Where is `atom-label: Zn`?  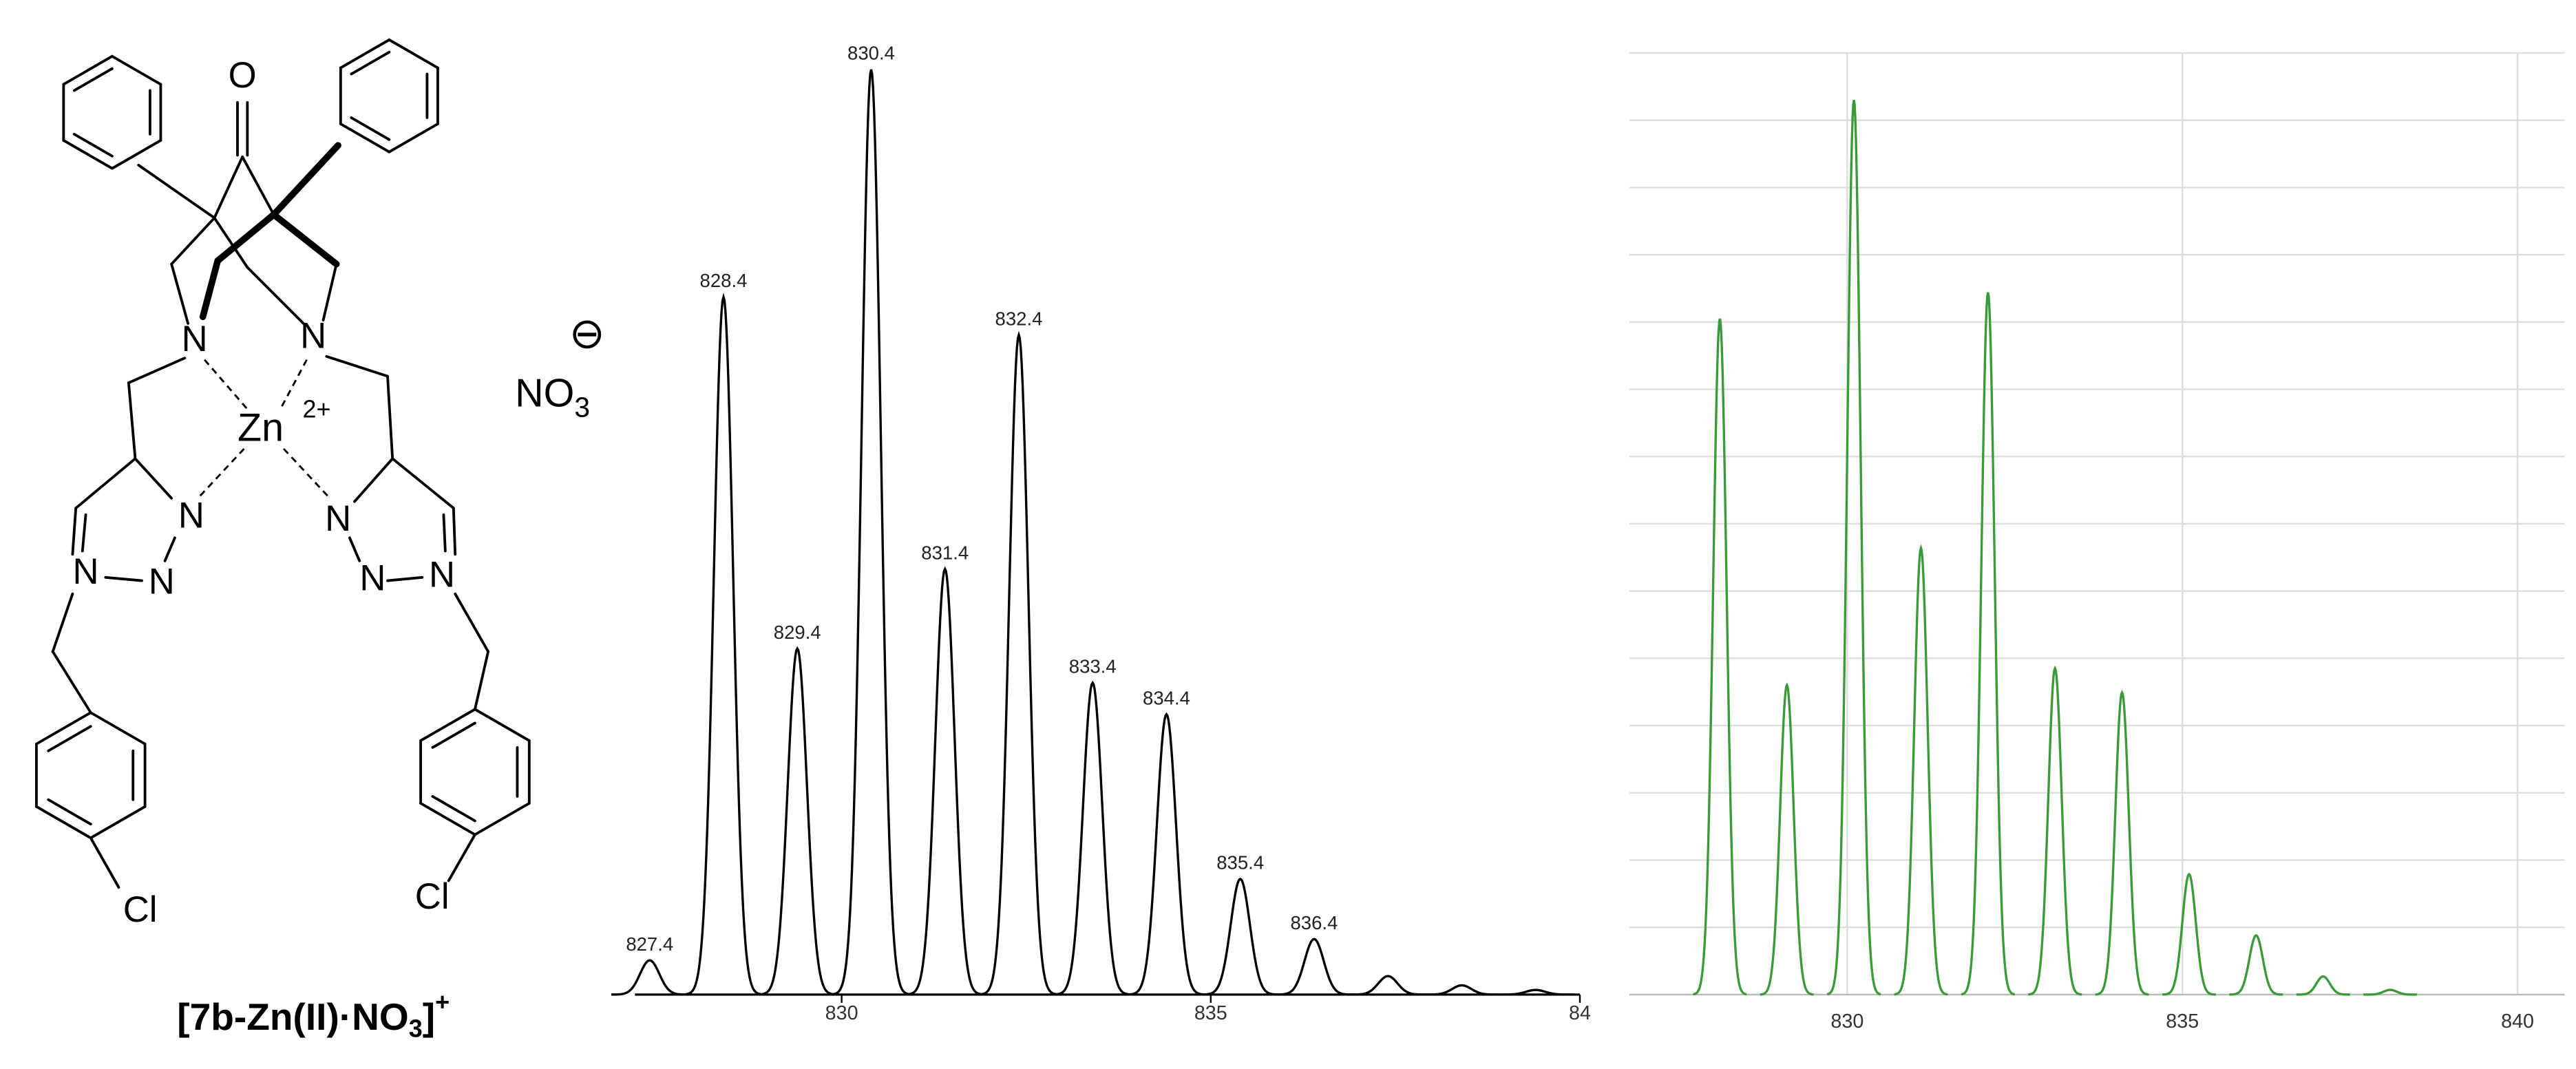
atom-label: Zn is located at coordinates (261, 428).